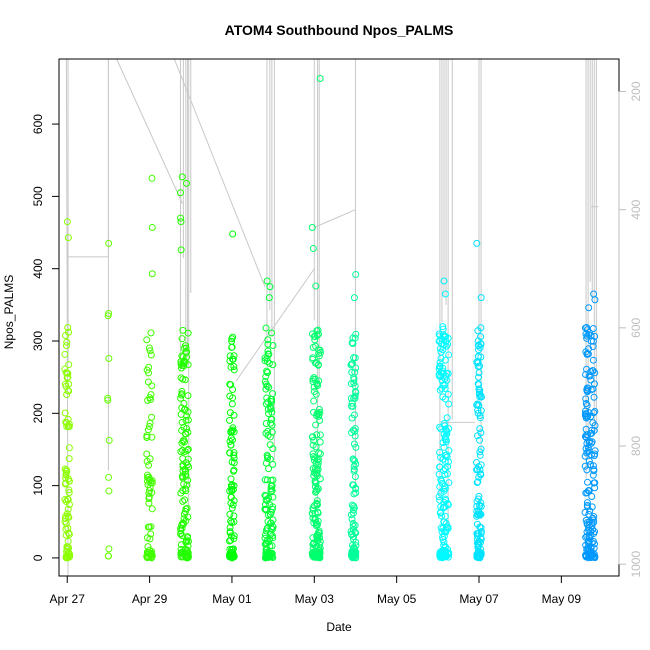 This screenshot has height=650, width=650. I want to click on x-tick-label: May 07, so click(479, 599).